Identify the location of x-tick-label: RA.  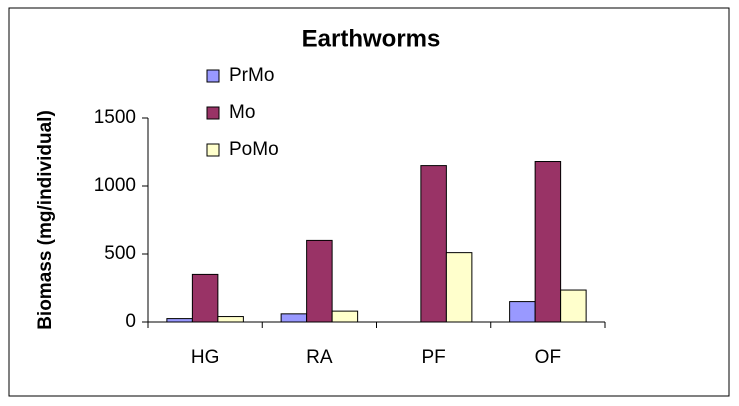
(319, 357).